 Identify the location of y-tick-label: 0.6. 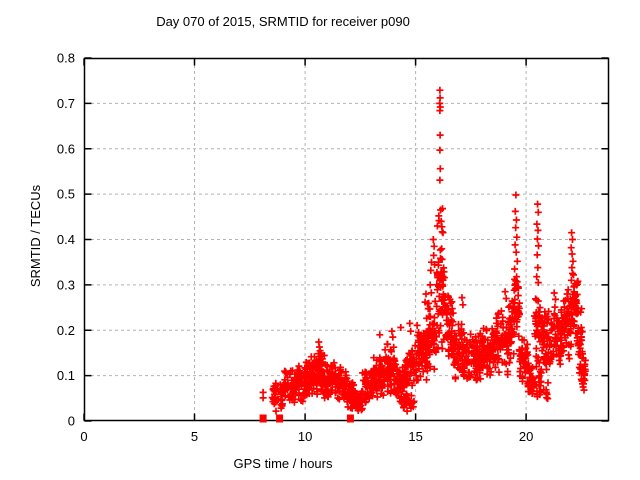
(66, 148).